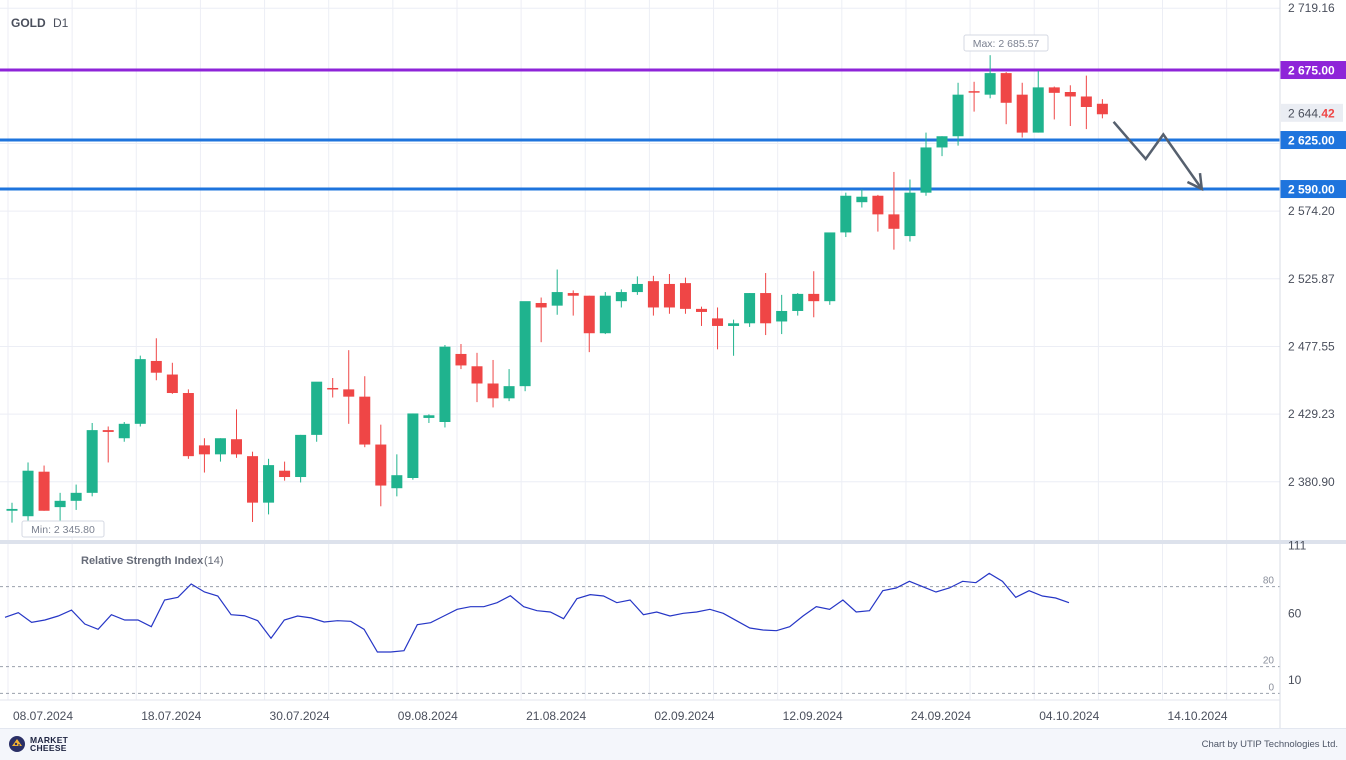  I want to click on brand-logo: MARKET CHEESE, so click(45, 744).